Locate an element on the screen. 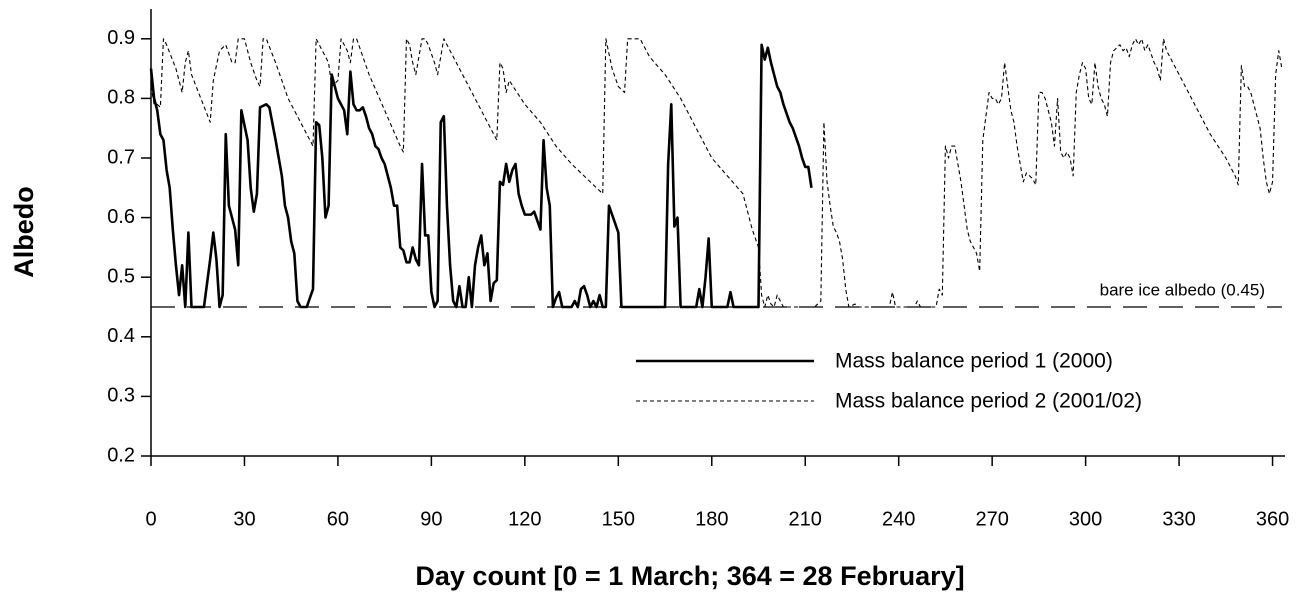 Image resolution: width=1305 pixels, height=595 pixels. x-tick-label: 120 is located at coordinates (524, 519).